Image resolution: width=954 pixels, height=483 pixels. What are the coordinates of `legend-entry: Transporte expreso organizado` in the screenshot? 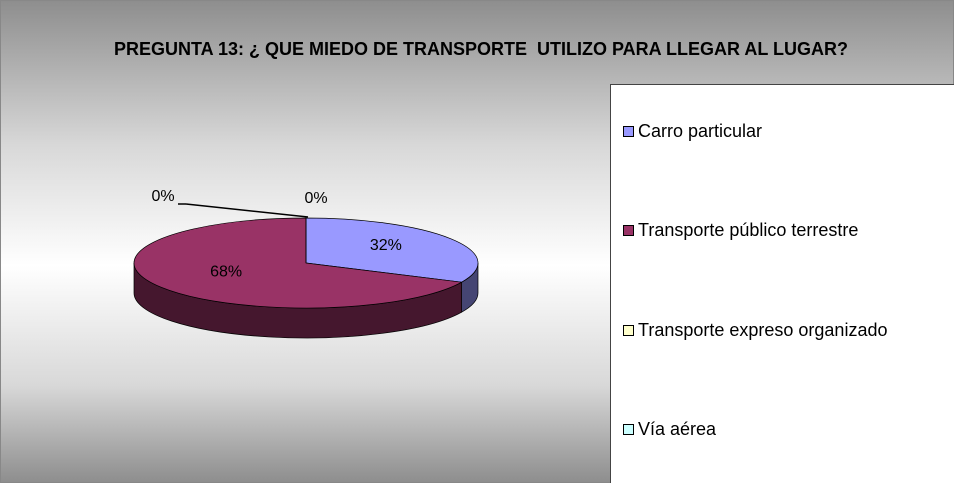 It's located at (755, 330).